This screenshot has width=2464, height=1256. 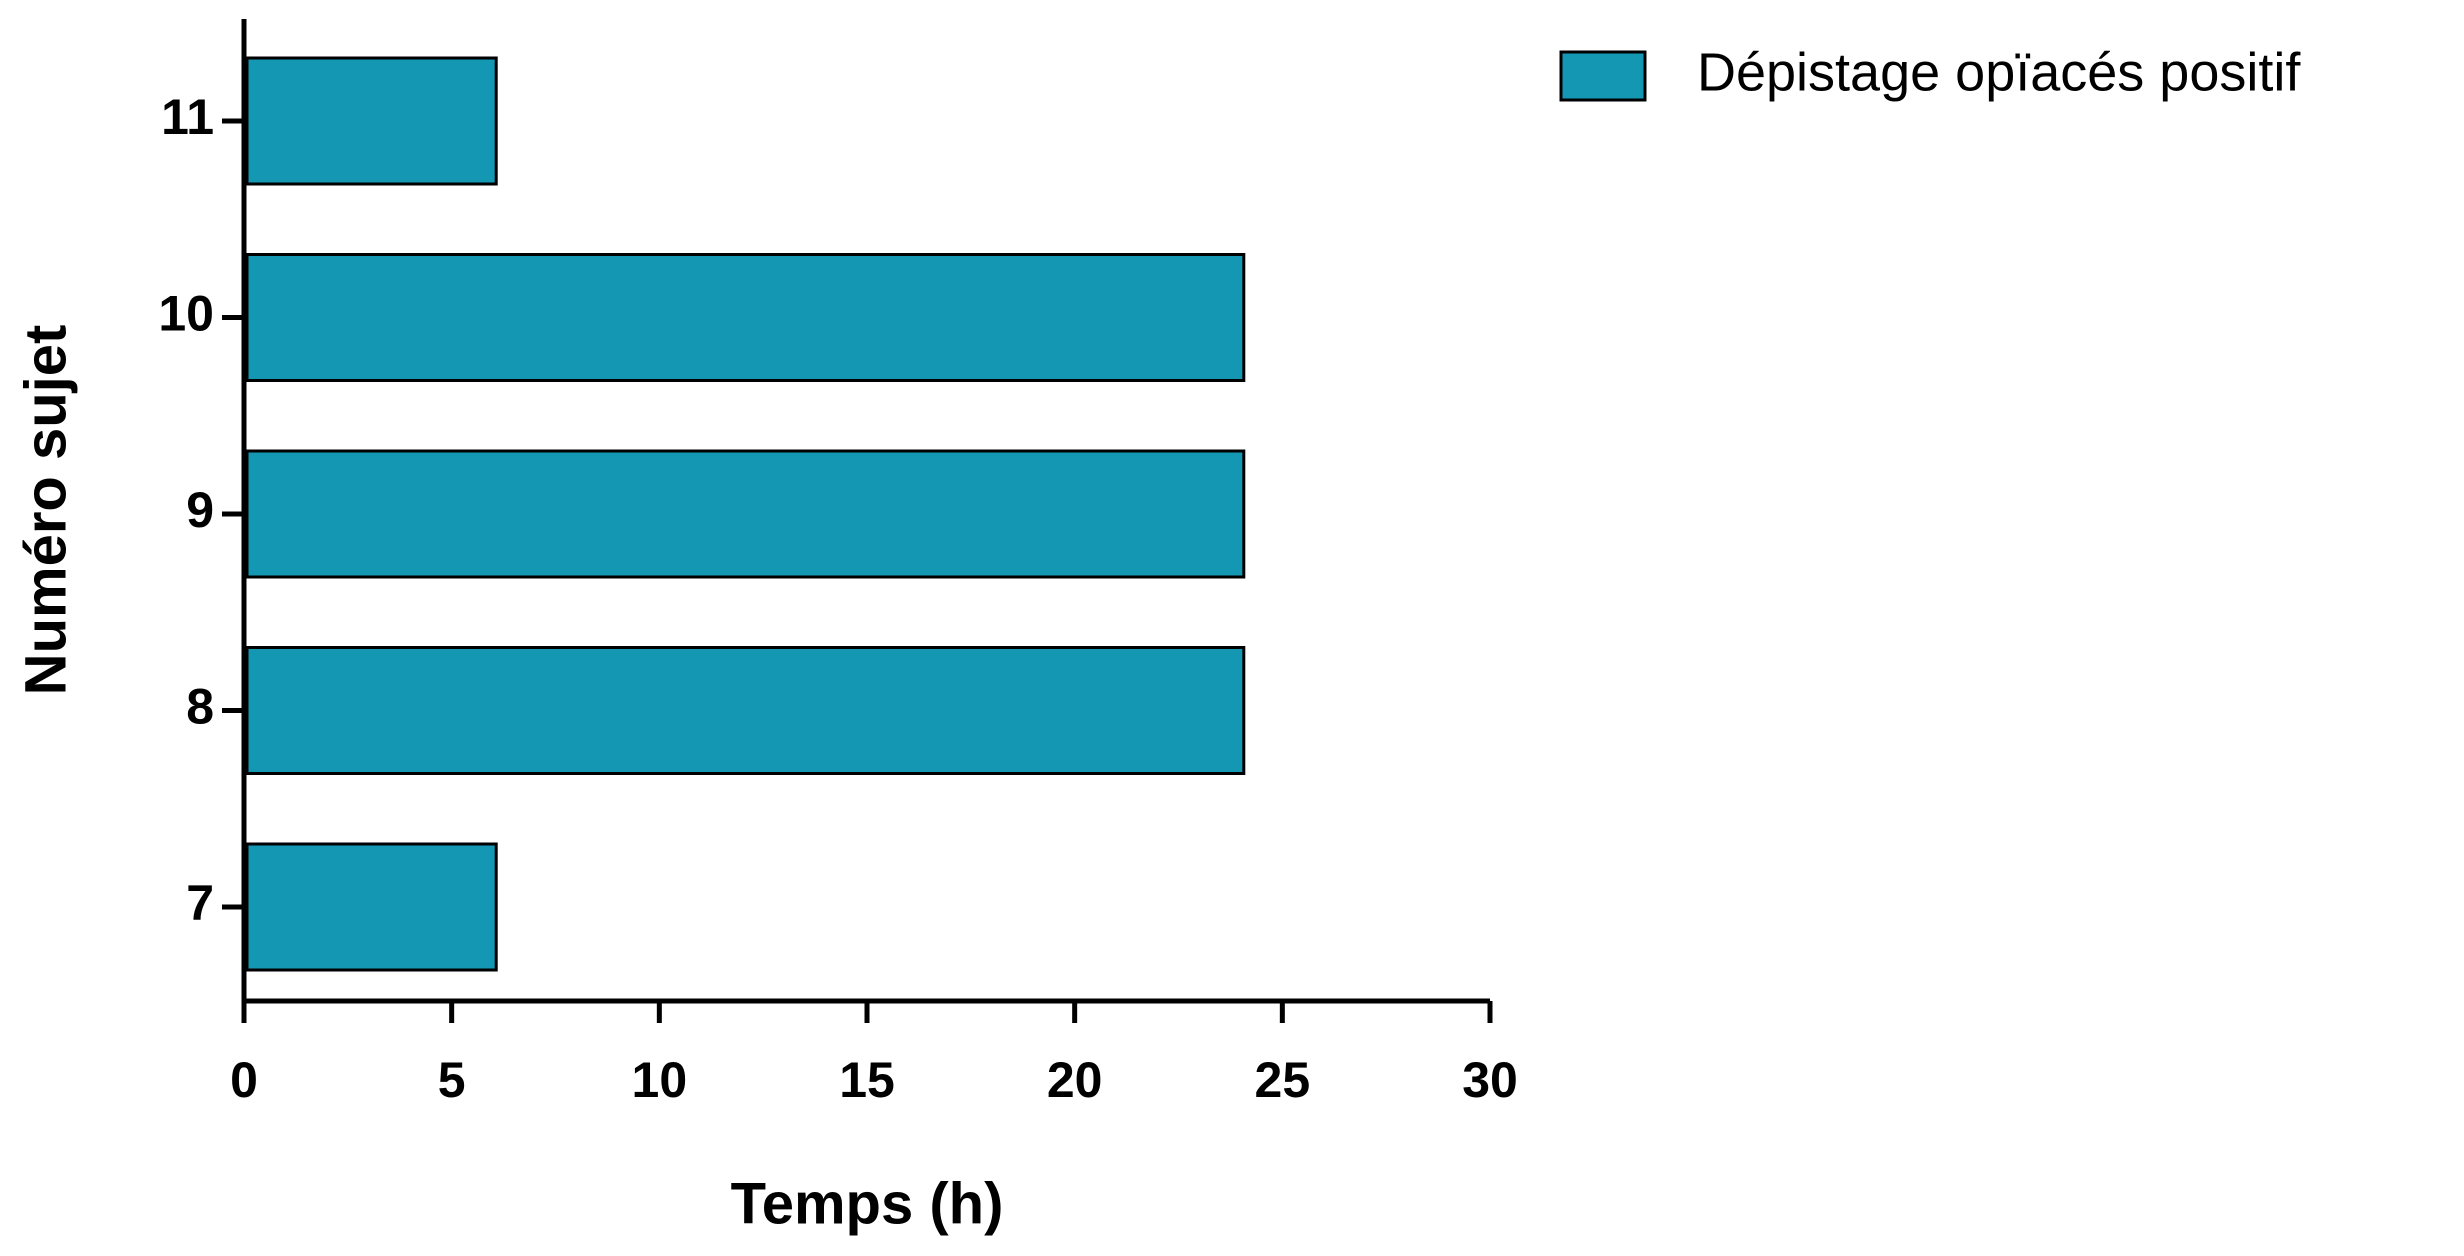 I want to click on y-tick-label: 9, so click(x=200, y=510).